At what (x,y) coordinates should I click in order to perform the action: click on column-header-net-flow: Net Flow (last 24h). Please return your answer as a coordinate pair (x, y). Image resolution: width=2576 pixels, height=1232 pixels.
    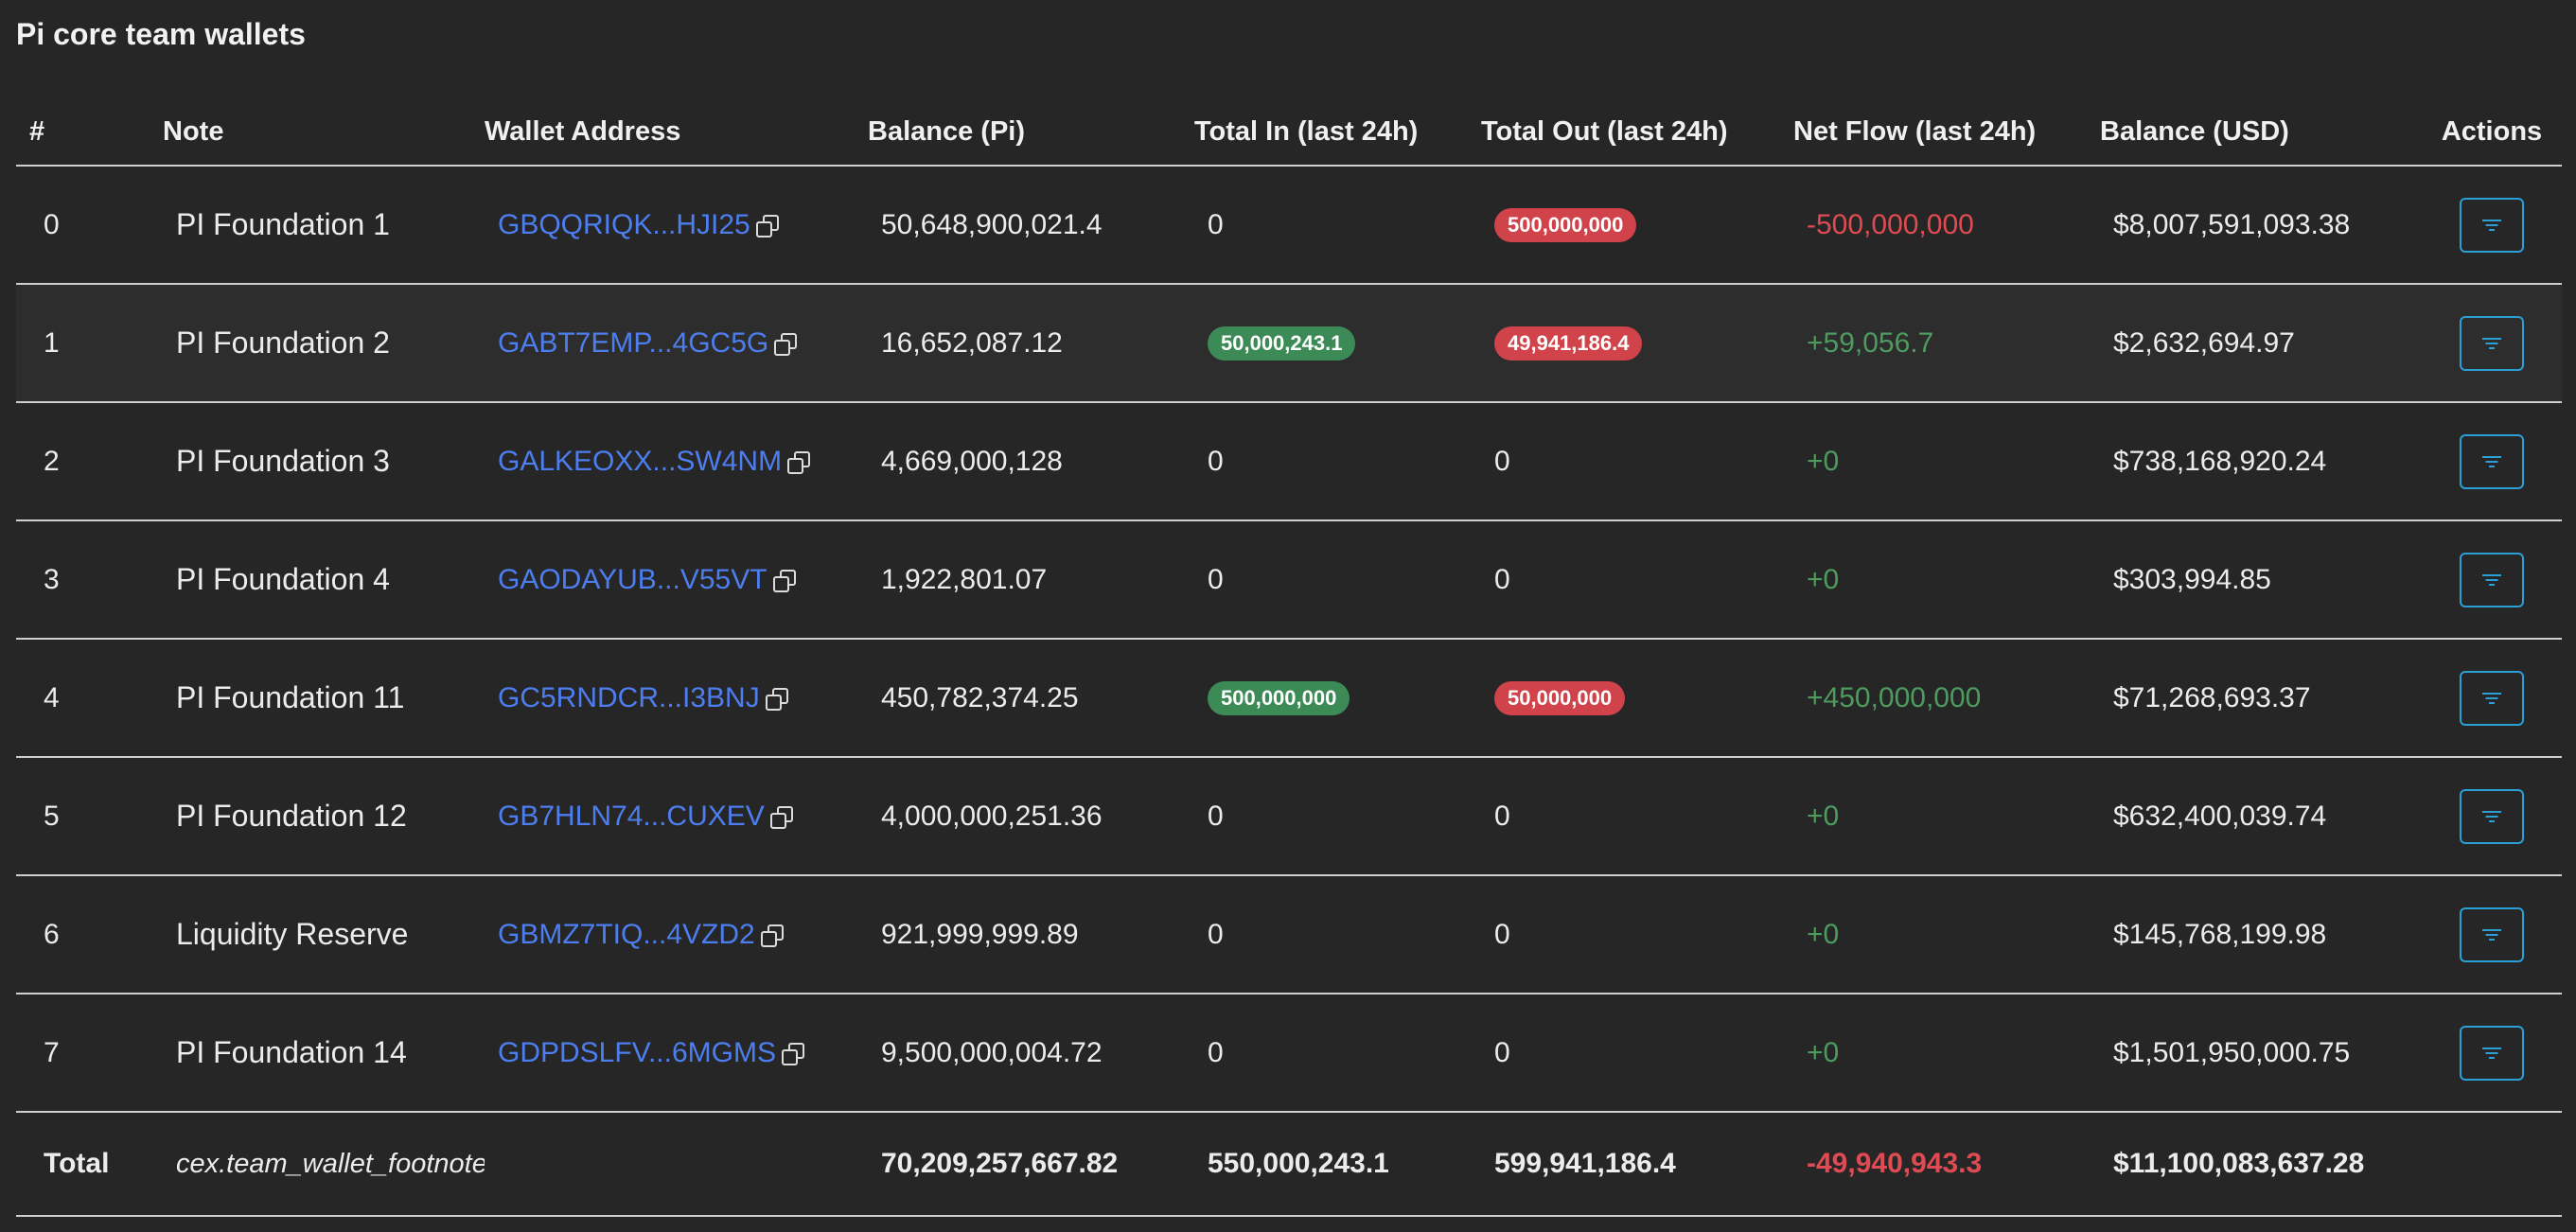
    Looking at the image, I should click on (1946, 132).